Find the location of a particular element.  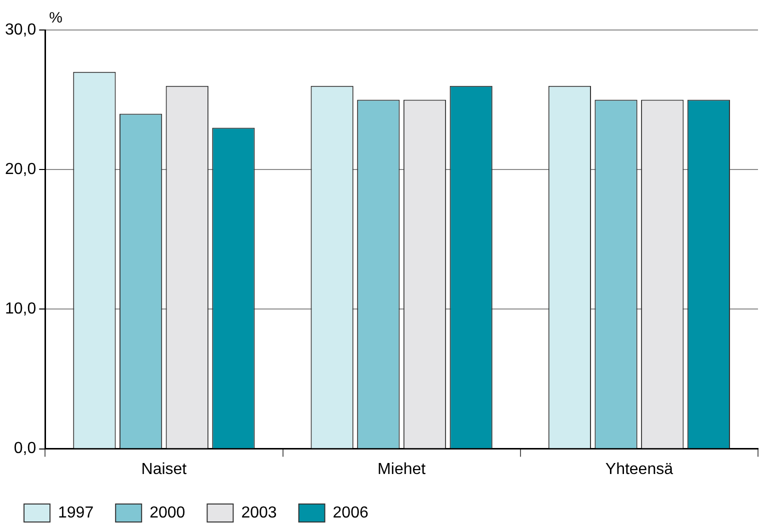

y-tick-label: 30,0 is located at coordinates (20, 29).